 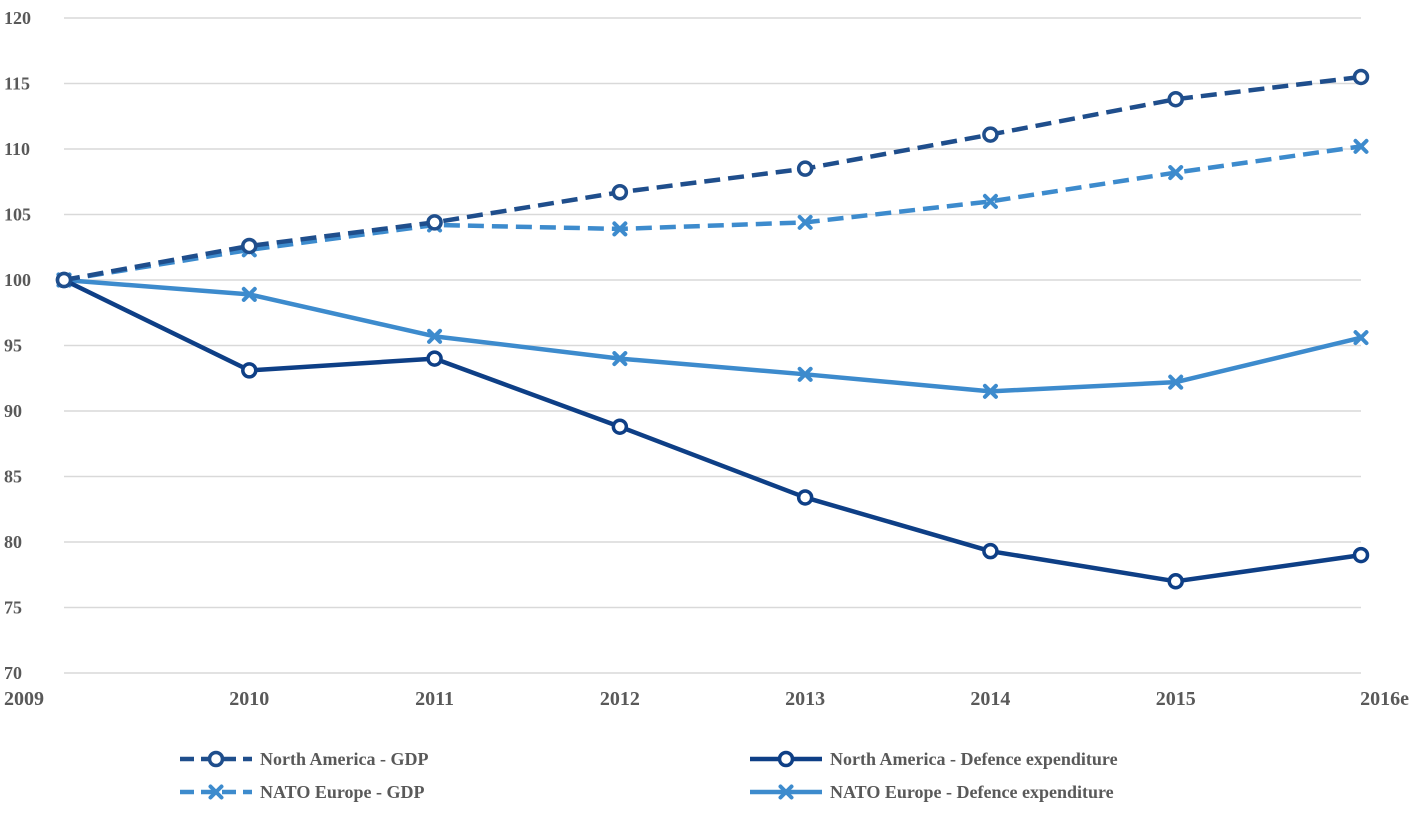 What do you see at coordinates (13, 411) in the screenshot?
I see `y-tick-label: 90` at bounding box center [13, 411].